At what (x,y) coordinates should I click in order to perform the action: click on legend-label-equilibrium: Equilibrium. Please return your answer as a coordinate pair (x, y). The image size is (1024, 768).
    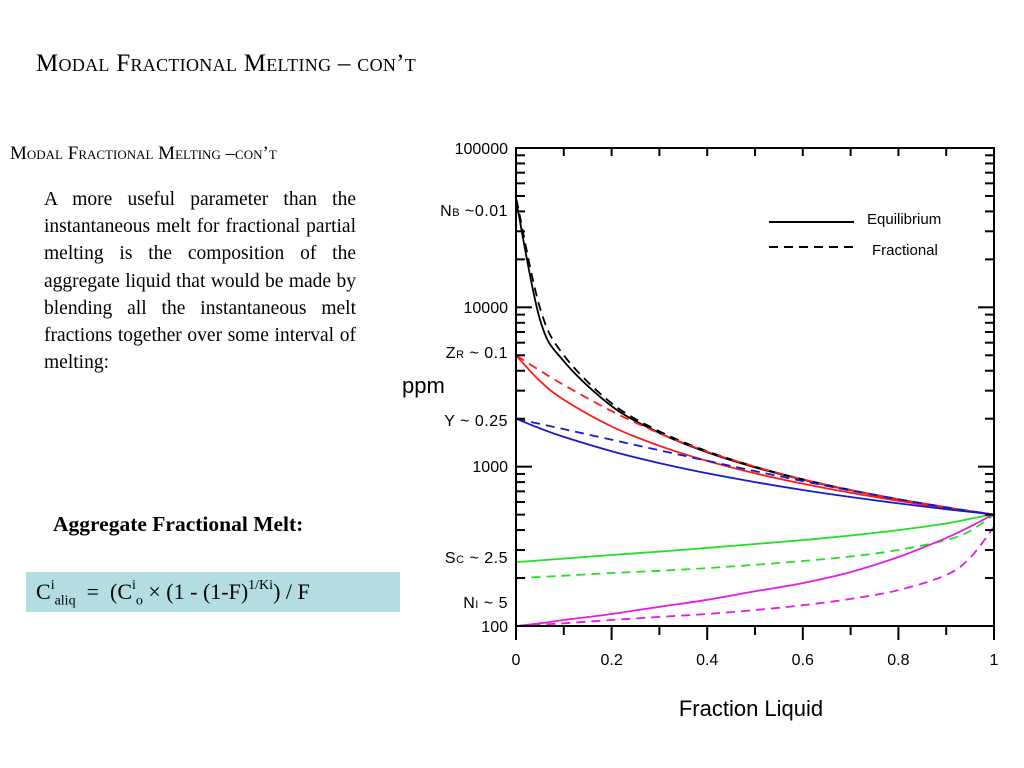
    Looking at the image, I should click on (904, 219).